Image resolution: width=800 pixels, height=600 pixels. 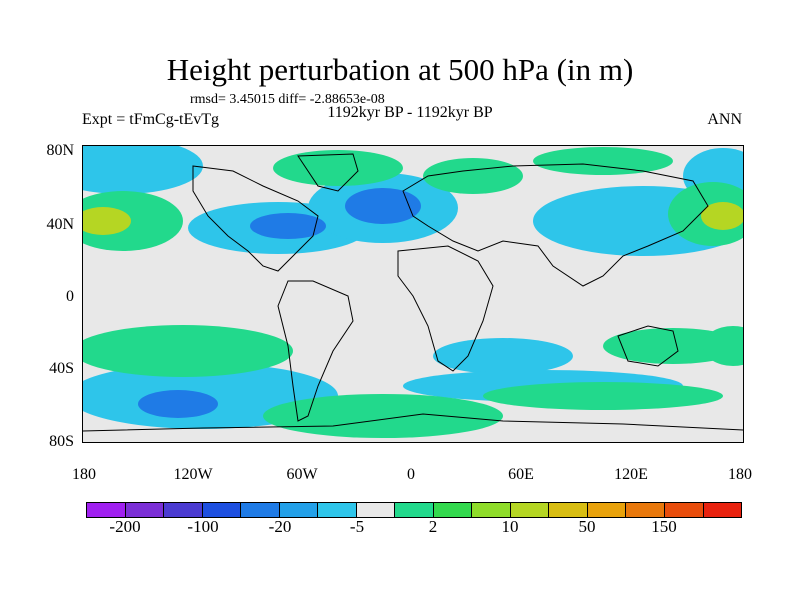 I want to click on positive-anomaly-yellow, so click(x=413, y=218).